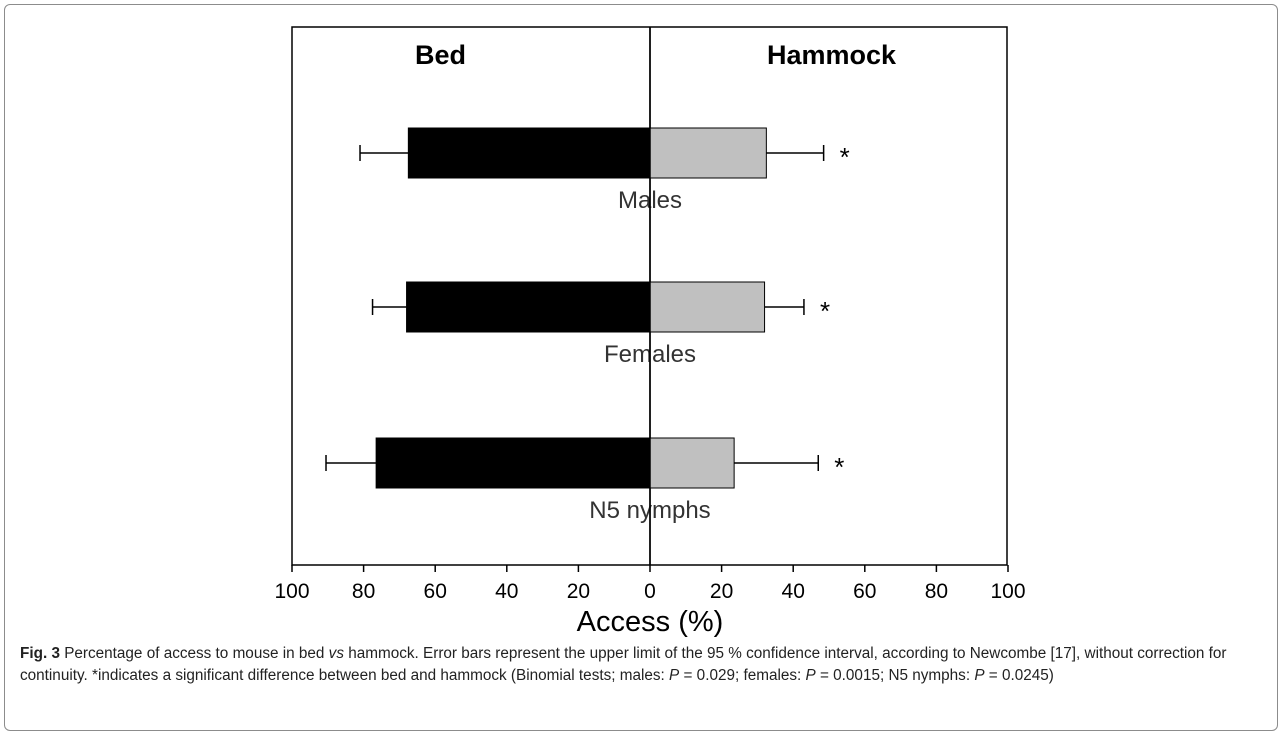 The image size is (1284, 737). I want to click on bar-bed-n5-nymphs, so click(513, 463).